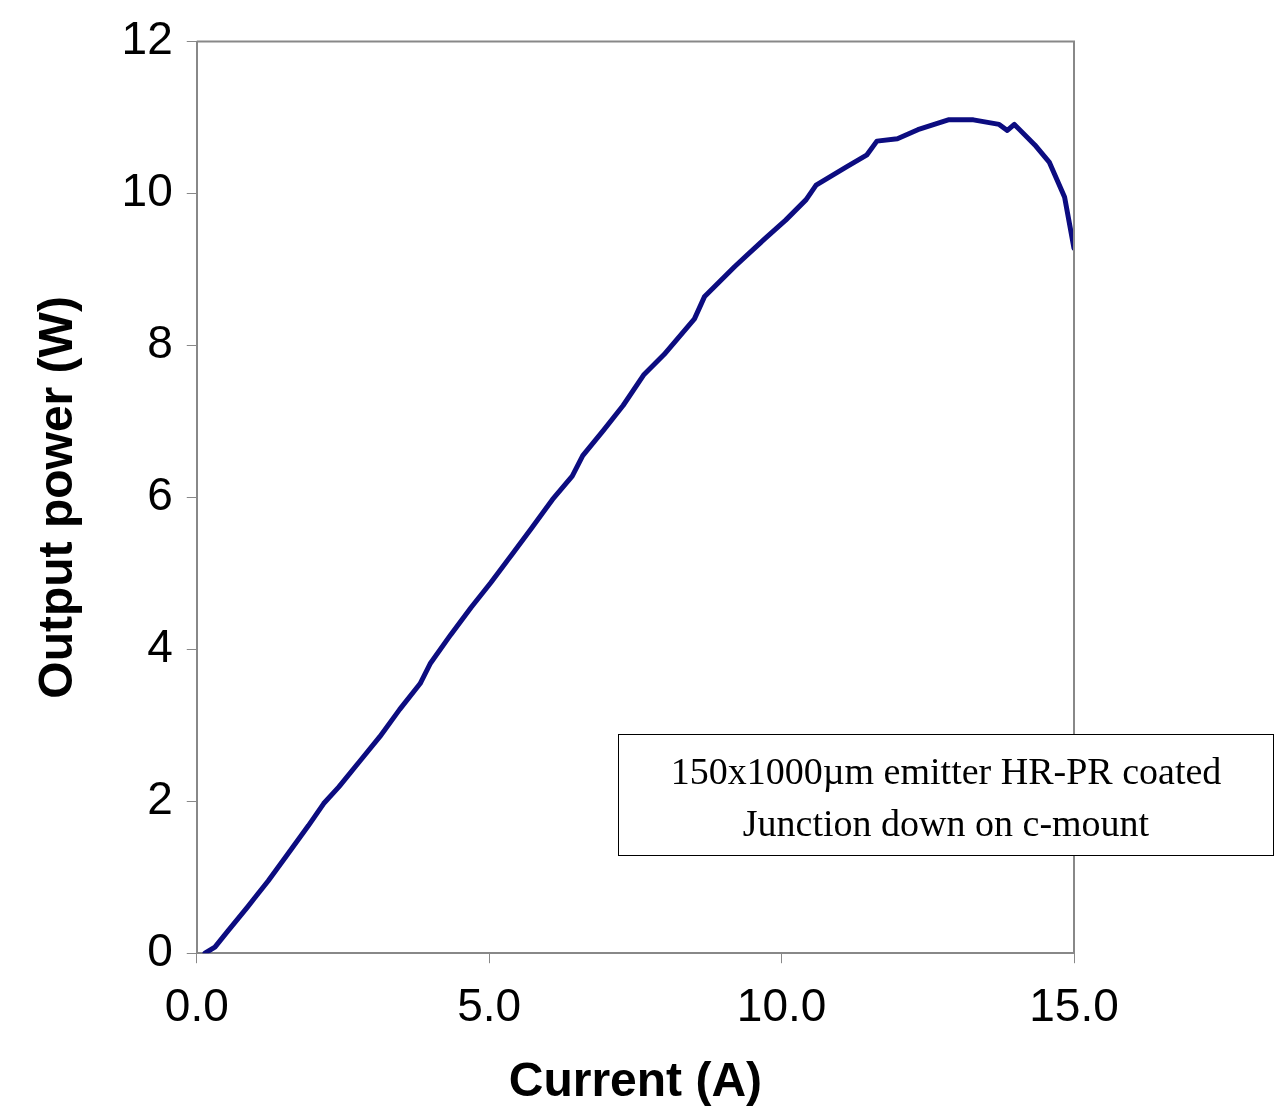 This screenshot has width=1276, height=1112. Describe the element at coordinates (946, 795) in the screenshot. I see `annotation: 150x1000µm emitter HR-PR coated Junction down on c-mount` at that location.